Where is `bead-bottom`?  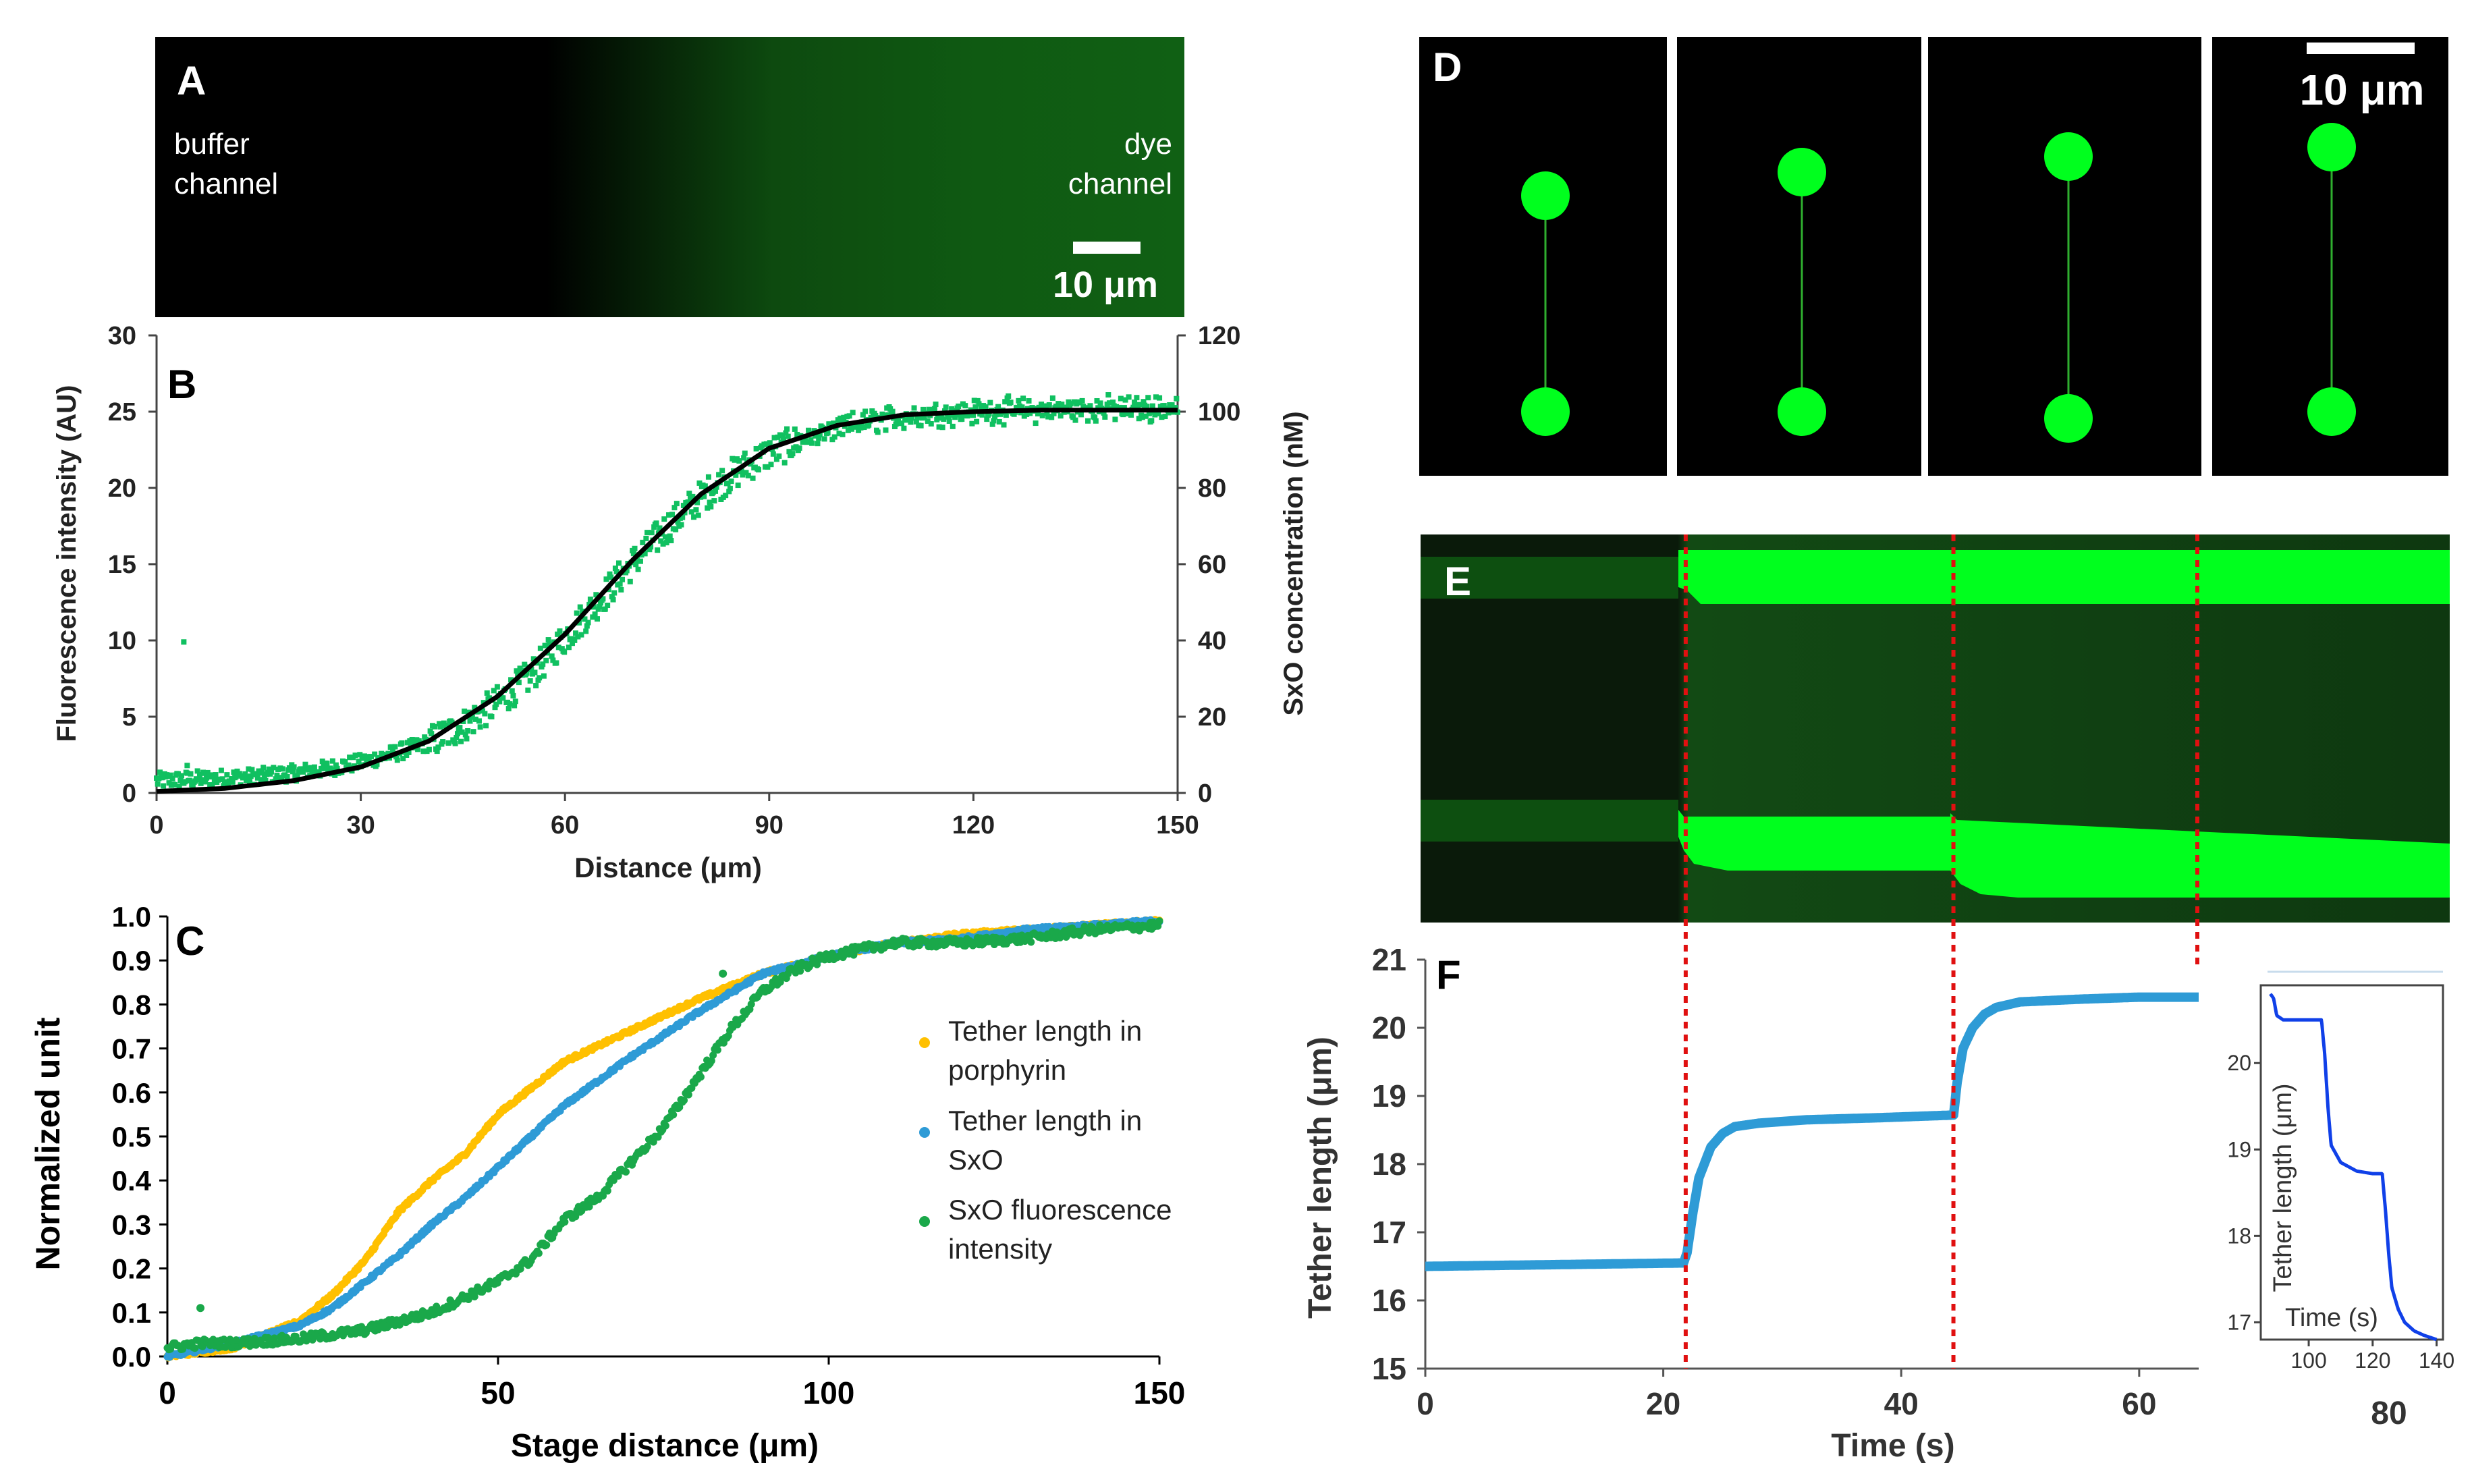 bead-bottom is located at coordinates (1802, 411).